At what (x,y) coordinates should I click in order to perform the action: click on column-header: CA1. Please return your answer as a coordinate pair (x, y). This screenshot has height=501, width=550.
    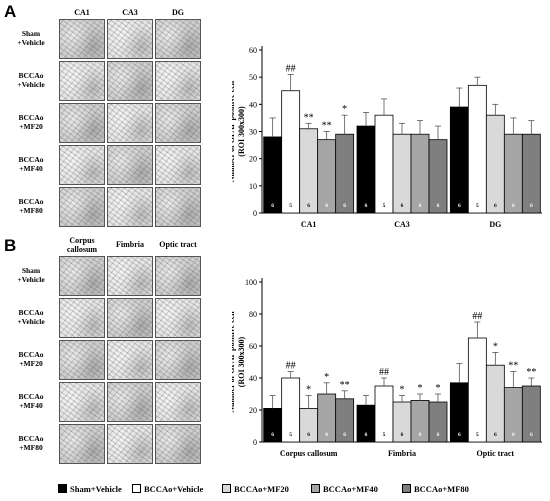
    Looking at the image, I should click on (82, 12).